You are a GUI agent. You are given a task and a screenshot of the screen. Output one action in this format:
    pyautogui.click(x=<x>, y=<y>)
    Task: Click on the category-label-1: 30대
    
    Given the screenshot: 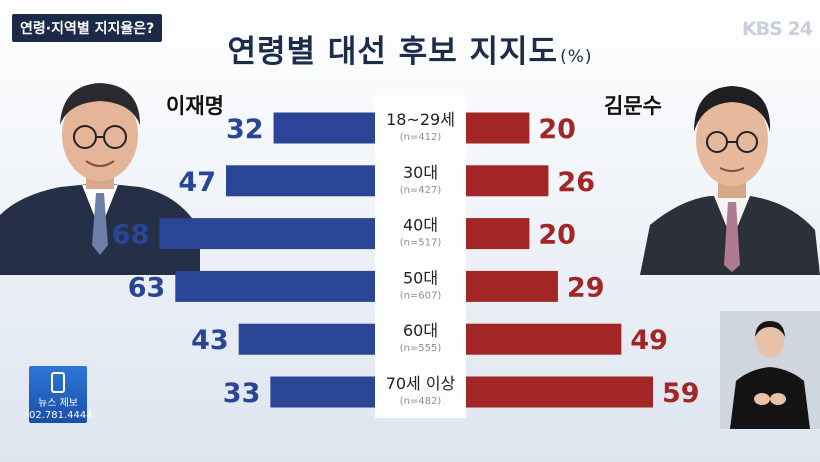 What is the action you would take?
    pyautogui.click(x=420, y=172)
    